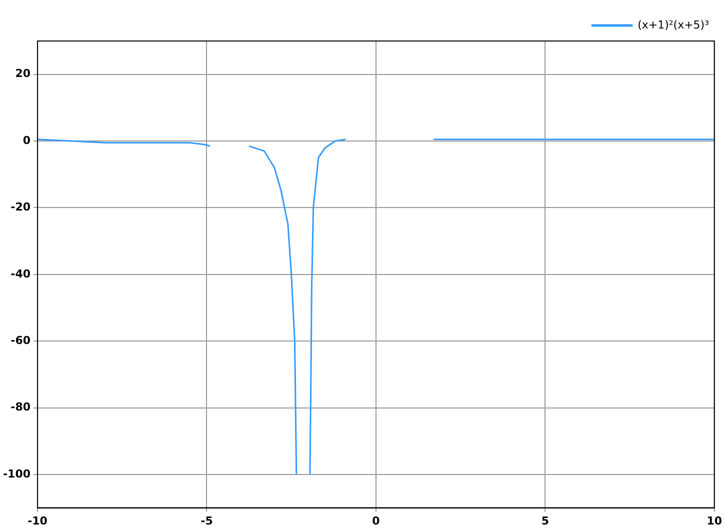  I want to click on x-tick-label: 5, so click(545, 521).